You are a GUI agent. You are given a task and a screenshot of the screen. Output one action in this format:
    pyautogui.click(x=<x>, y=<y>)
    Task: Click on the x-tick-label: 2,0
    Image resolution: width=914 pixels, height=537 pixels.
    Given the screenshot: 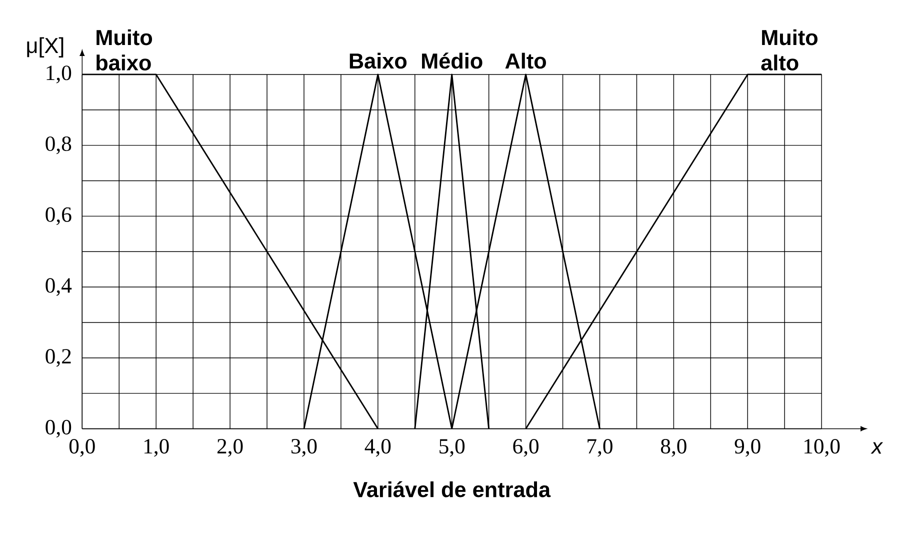 What is the action you would take?
    pyautogui.click(x=230, y=448)
    